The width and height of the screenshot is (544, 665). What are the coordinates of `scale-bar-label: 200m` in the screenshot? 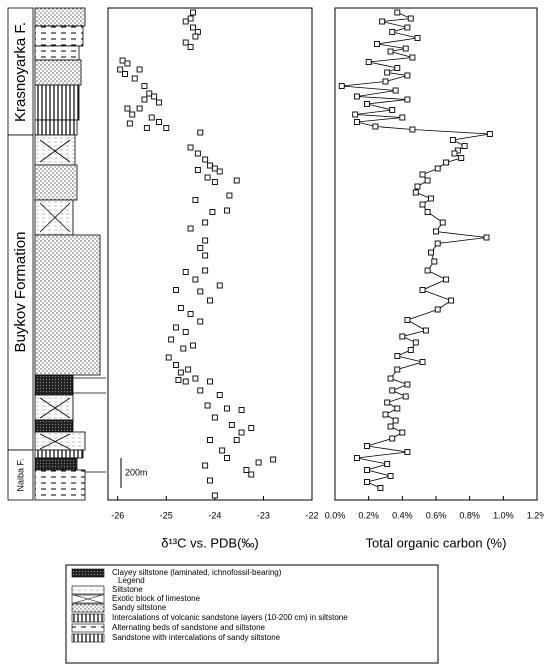 It's located at (136, 472).